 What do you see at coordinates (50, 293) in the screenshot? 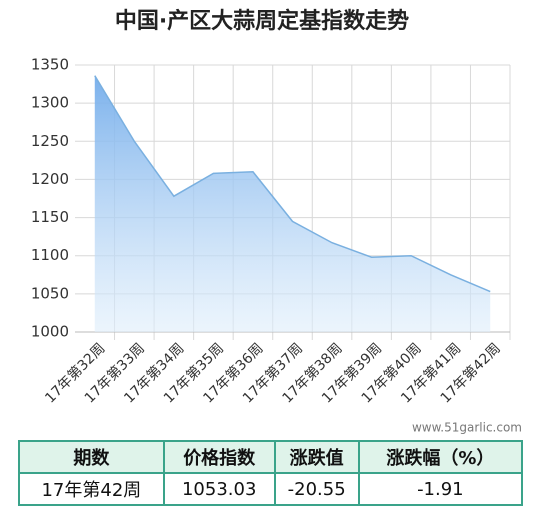
I see `y-tick-label: 1050` at bounding box center [50, 293].